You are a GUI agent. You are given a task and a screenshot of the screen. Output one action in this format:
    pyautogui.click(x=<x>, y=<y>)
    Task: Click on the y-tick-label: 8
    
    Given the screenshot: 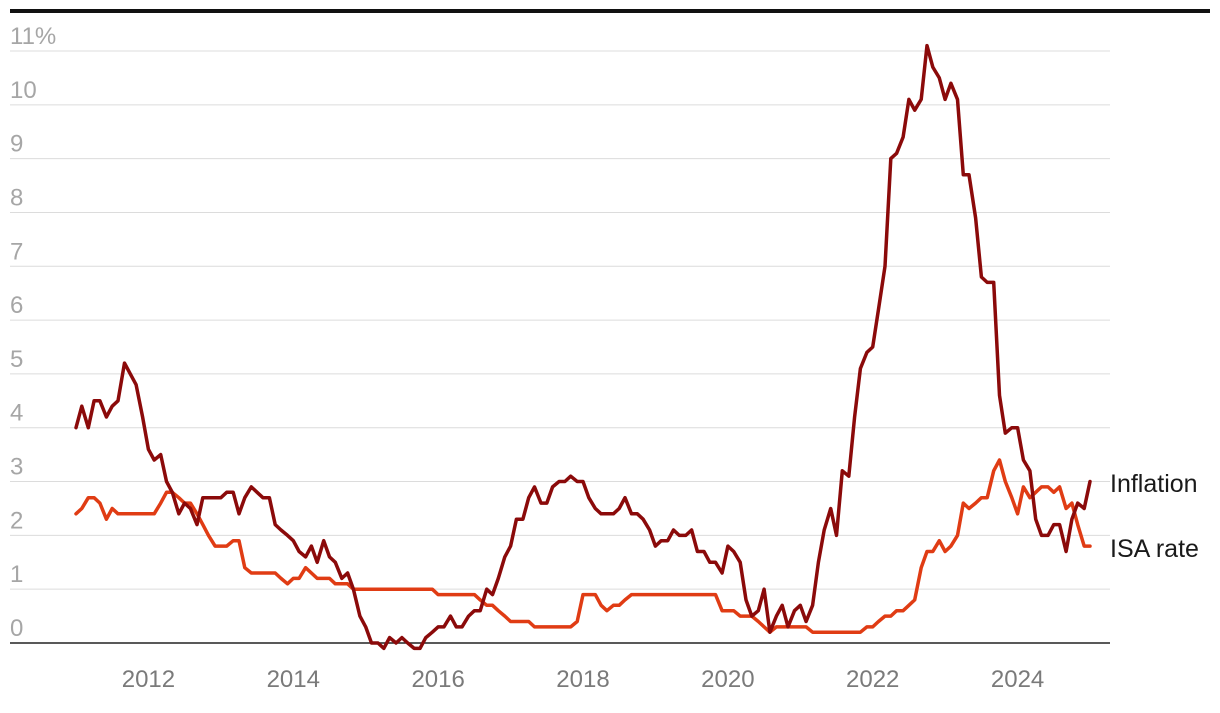 What is the action you would take?
    pyautogui.click(x=16, y=197)
    